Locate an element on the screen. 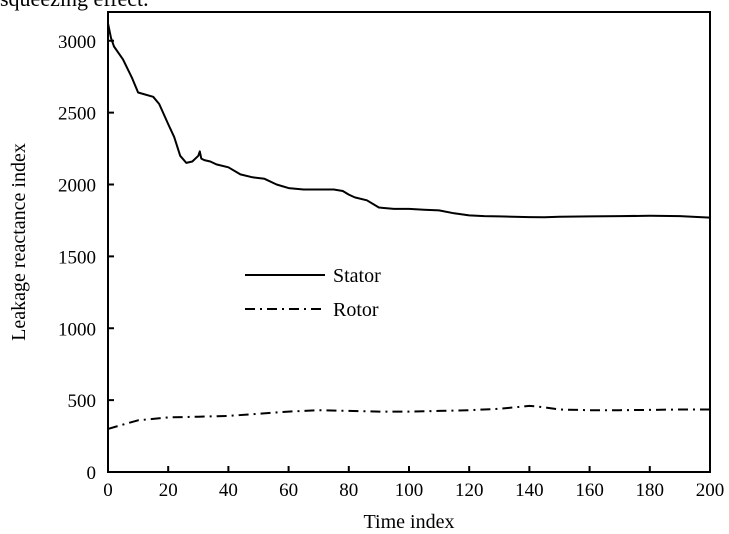 This screenshot has height=534, width=729. x-axis-label: Time index is located at coordinates (409, 522).